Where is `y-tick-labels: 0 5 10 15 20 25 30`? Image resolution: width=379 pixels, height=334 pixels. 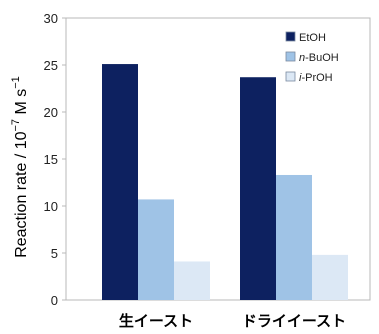 y-tick-labels: 0 5 10 15 20 25 30 is located at coordinates (55, 159).